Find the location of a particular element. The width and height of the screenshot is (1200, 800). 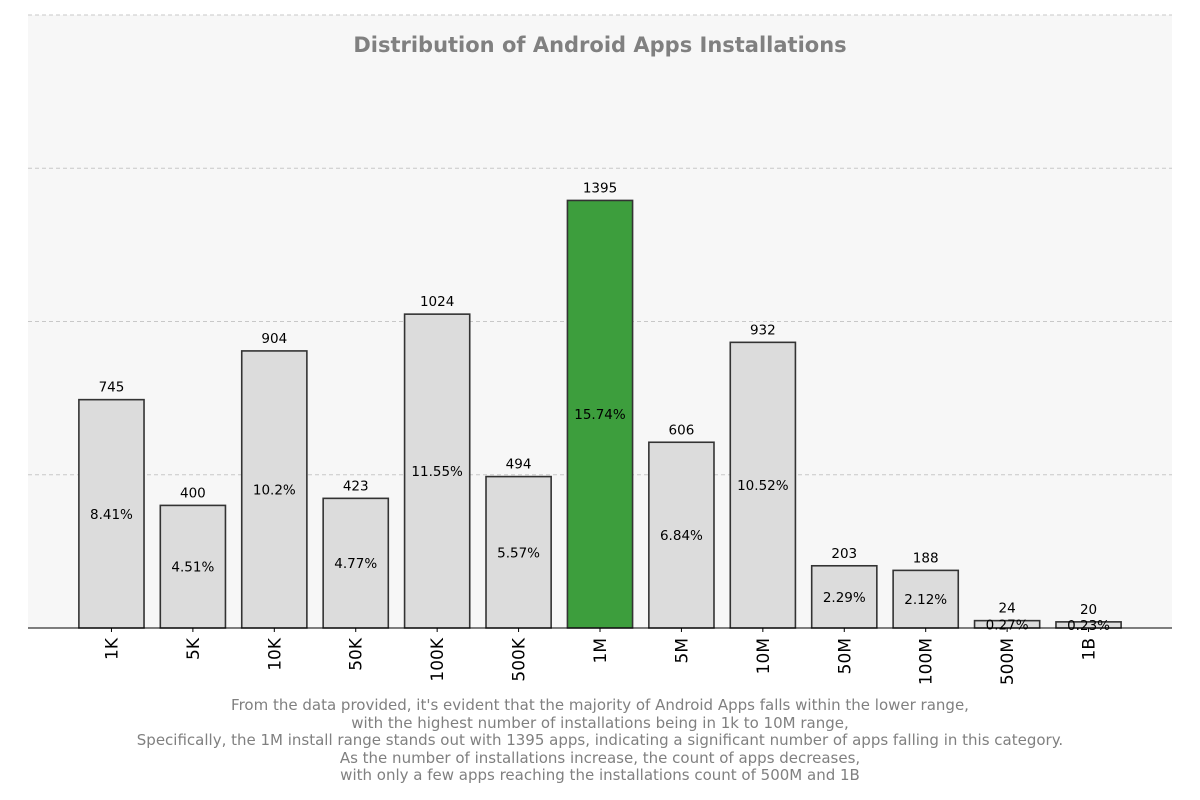

bar-10k is located at coordinates (274, 489).